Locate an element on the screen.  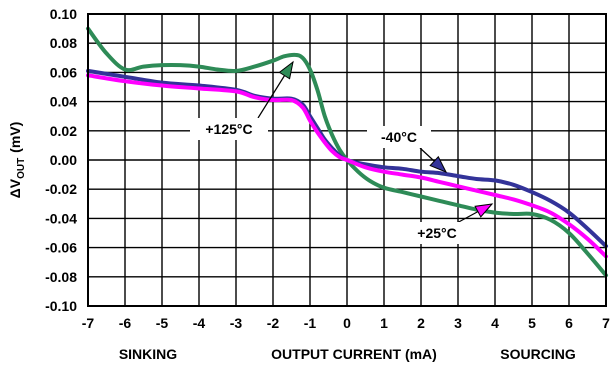
sourcing-label: SOURCING is located at coordinates (538, 354).